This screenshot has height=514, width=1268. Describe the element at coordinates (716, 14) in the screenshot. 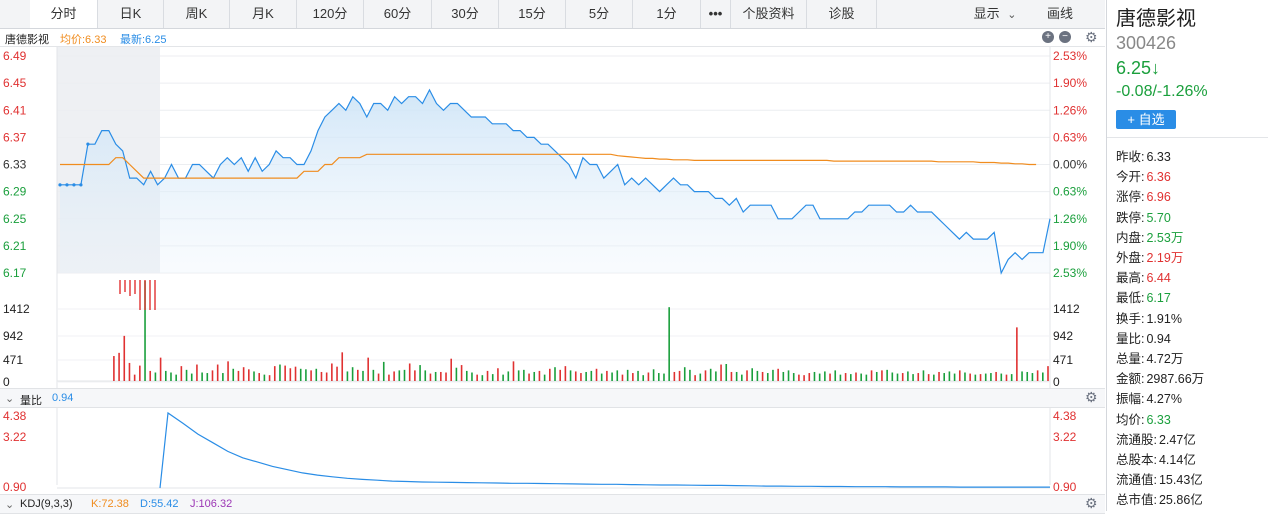

I see `more-tabs-button: •••` at that location.